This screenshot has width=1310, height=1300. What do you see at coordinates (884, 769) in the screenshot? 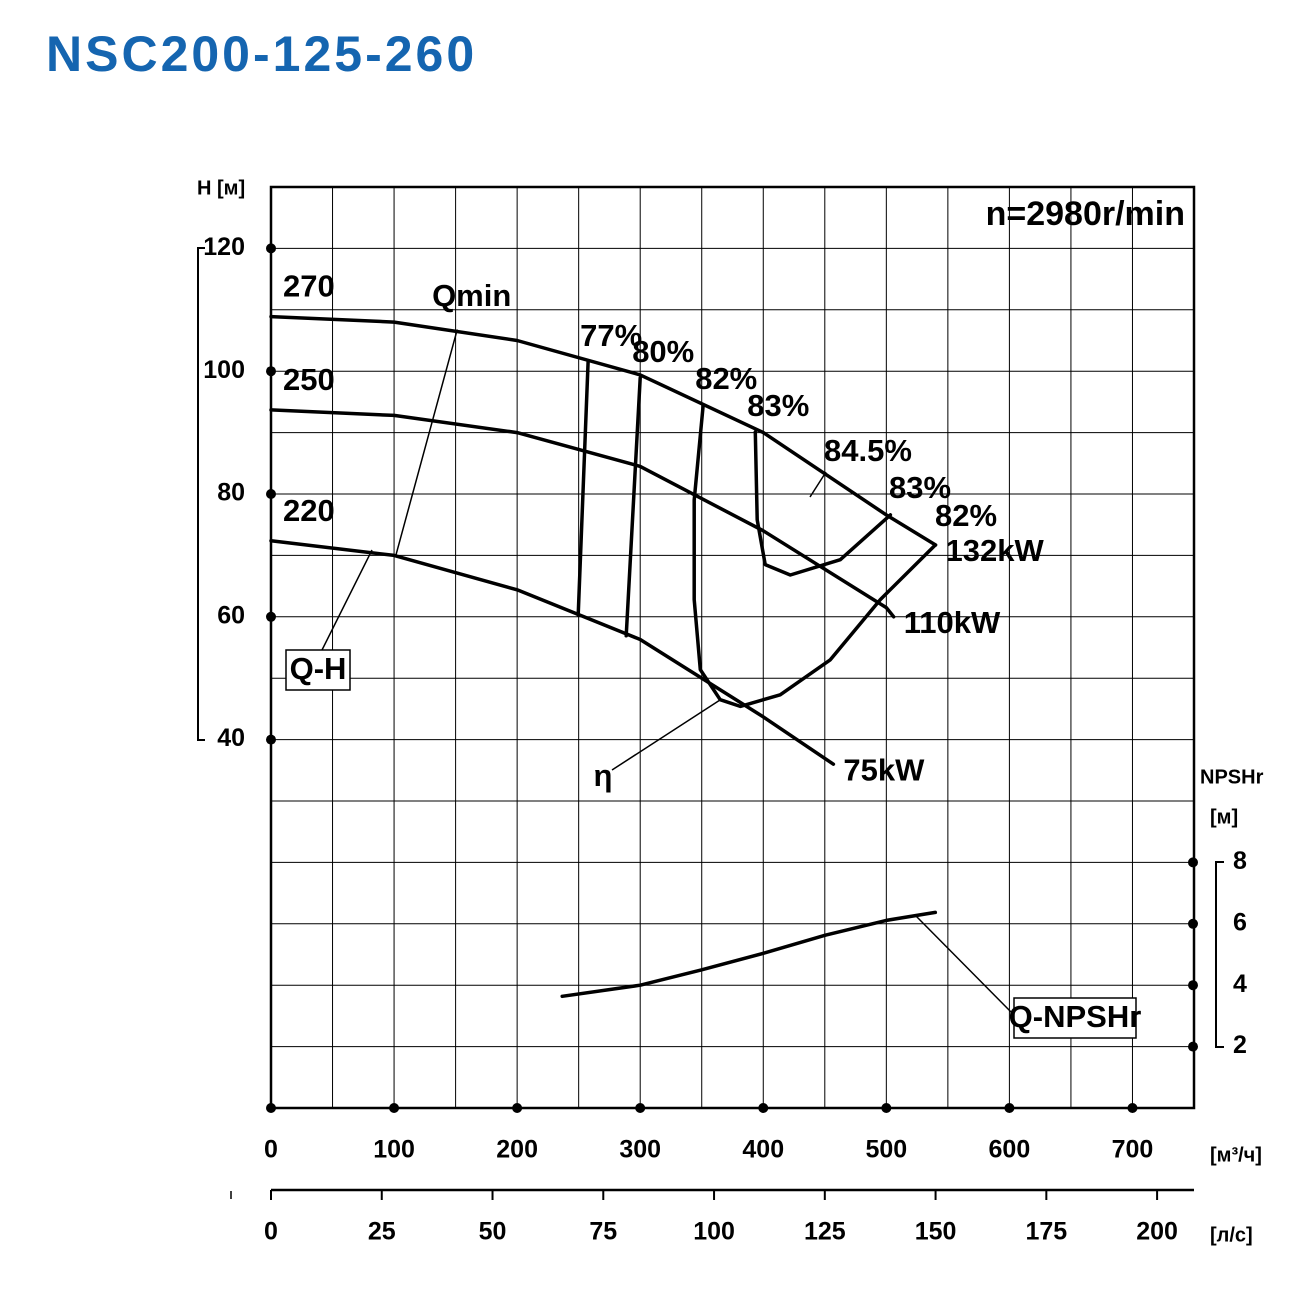
I see `power-label: 75kW` at bounding box center [884, 769].